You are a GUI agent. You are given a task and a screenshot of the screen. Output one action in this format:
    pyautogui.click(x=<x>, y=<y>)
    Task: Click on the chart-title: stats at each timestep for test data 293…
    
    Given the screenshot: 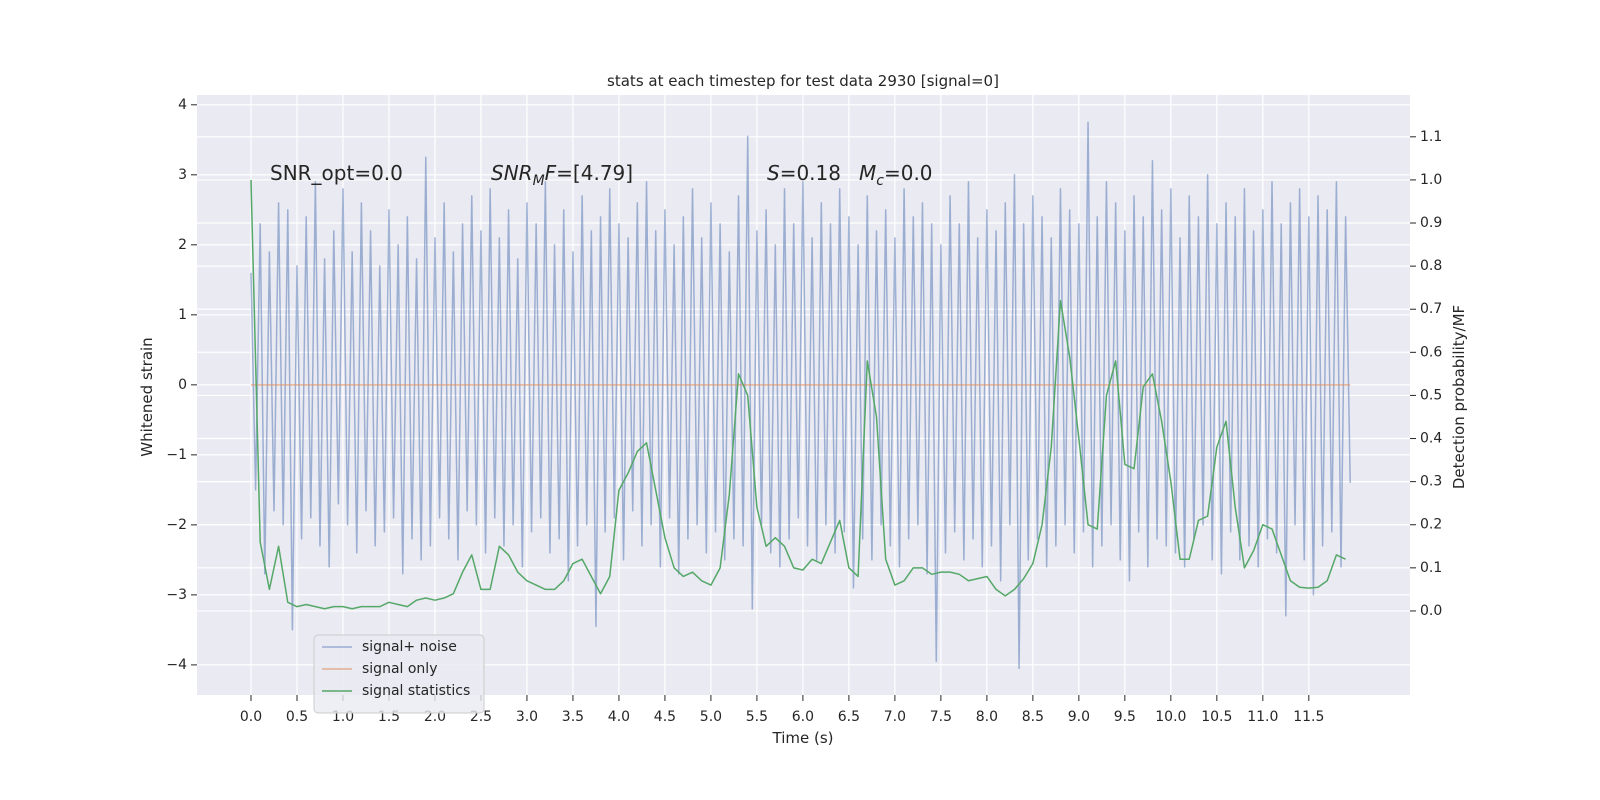 What is the action you would take?
    pyautogui.click(x=803, y=81)
    